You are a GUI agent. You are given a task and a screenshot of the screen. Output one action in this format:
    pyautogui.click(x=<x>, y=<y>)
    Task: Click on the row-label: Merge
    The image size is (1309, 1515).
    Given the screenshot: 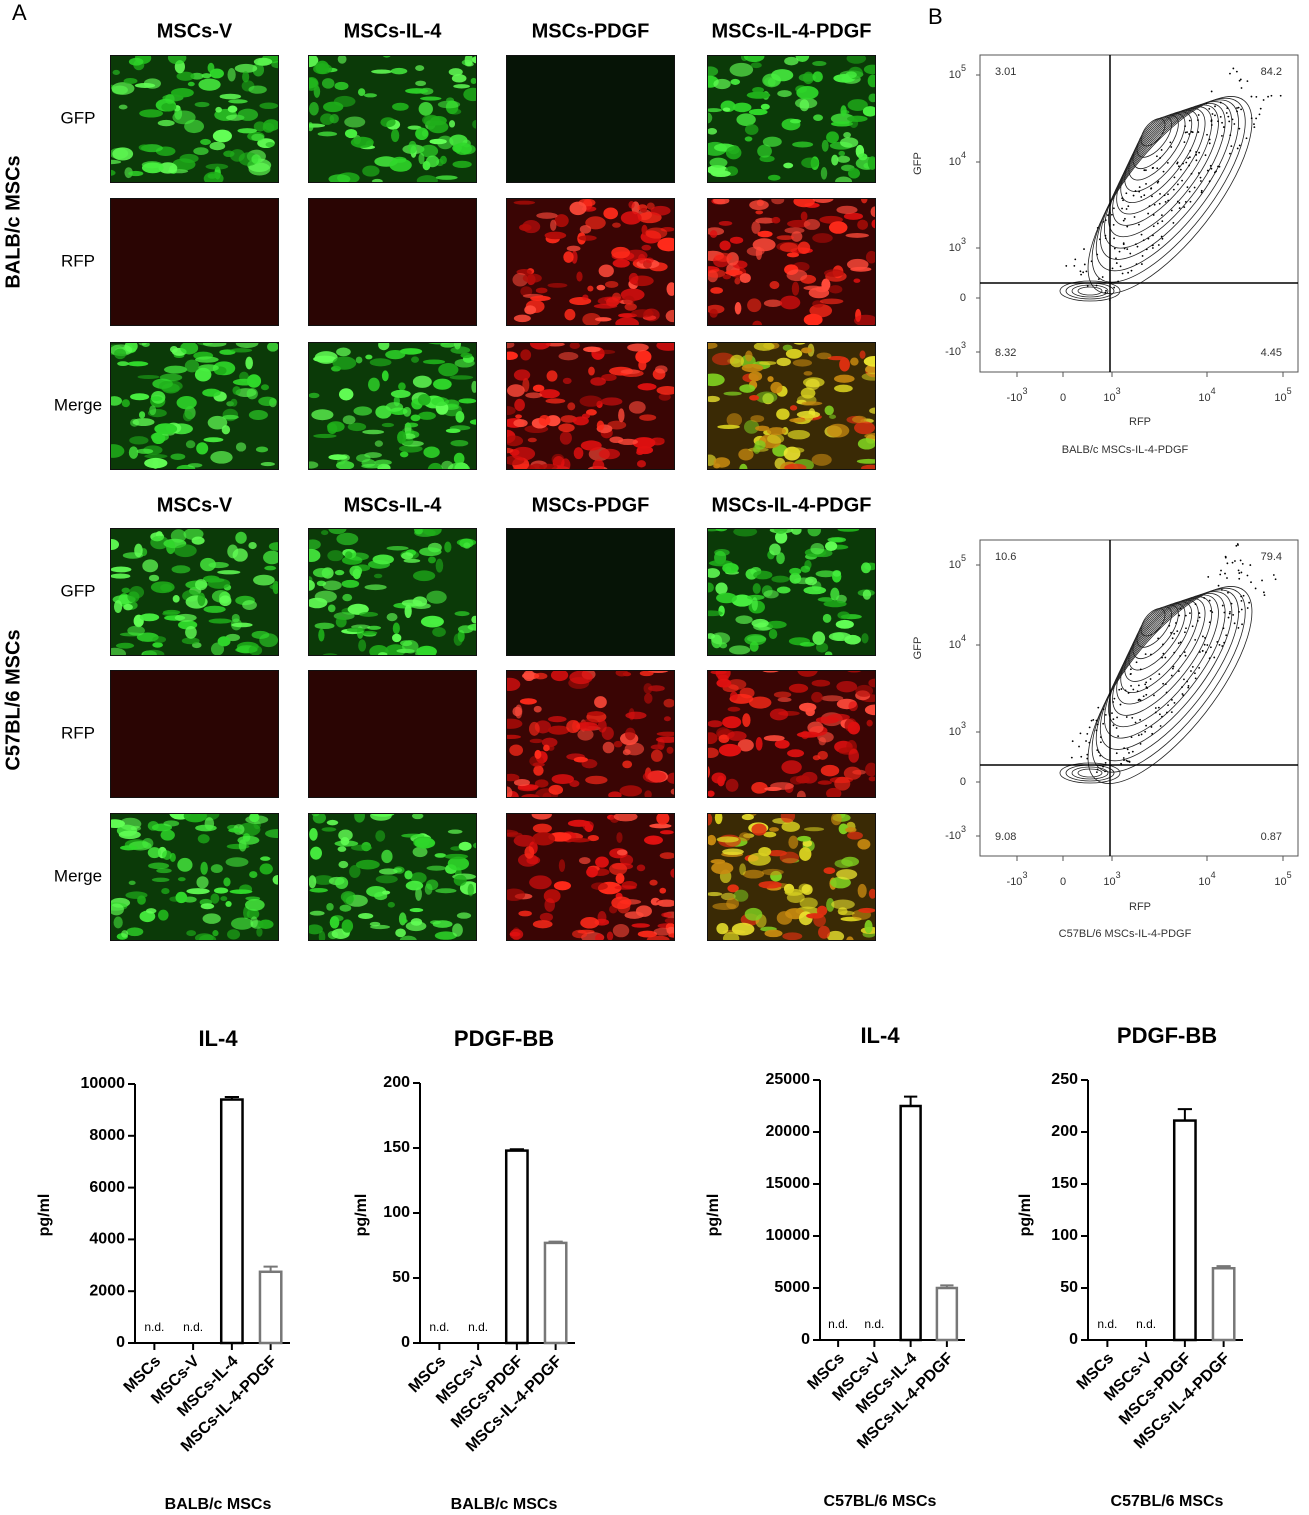 What is the action you would take?
    pyautogui.click(x=78, y=875)
    